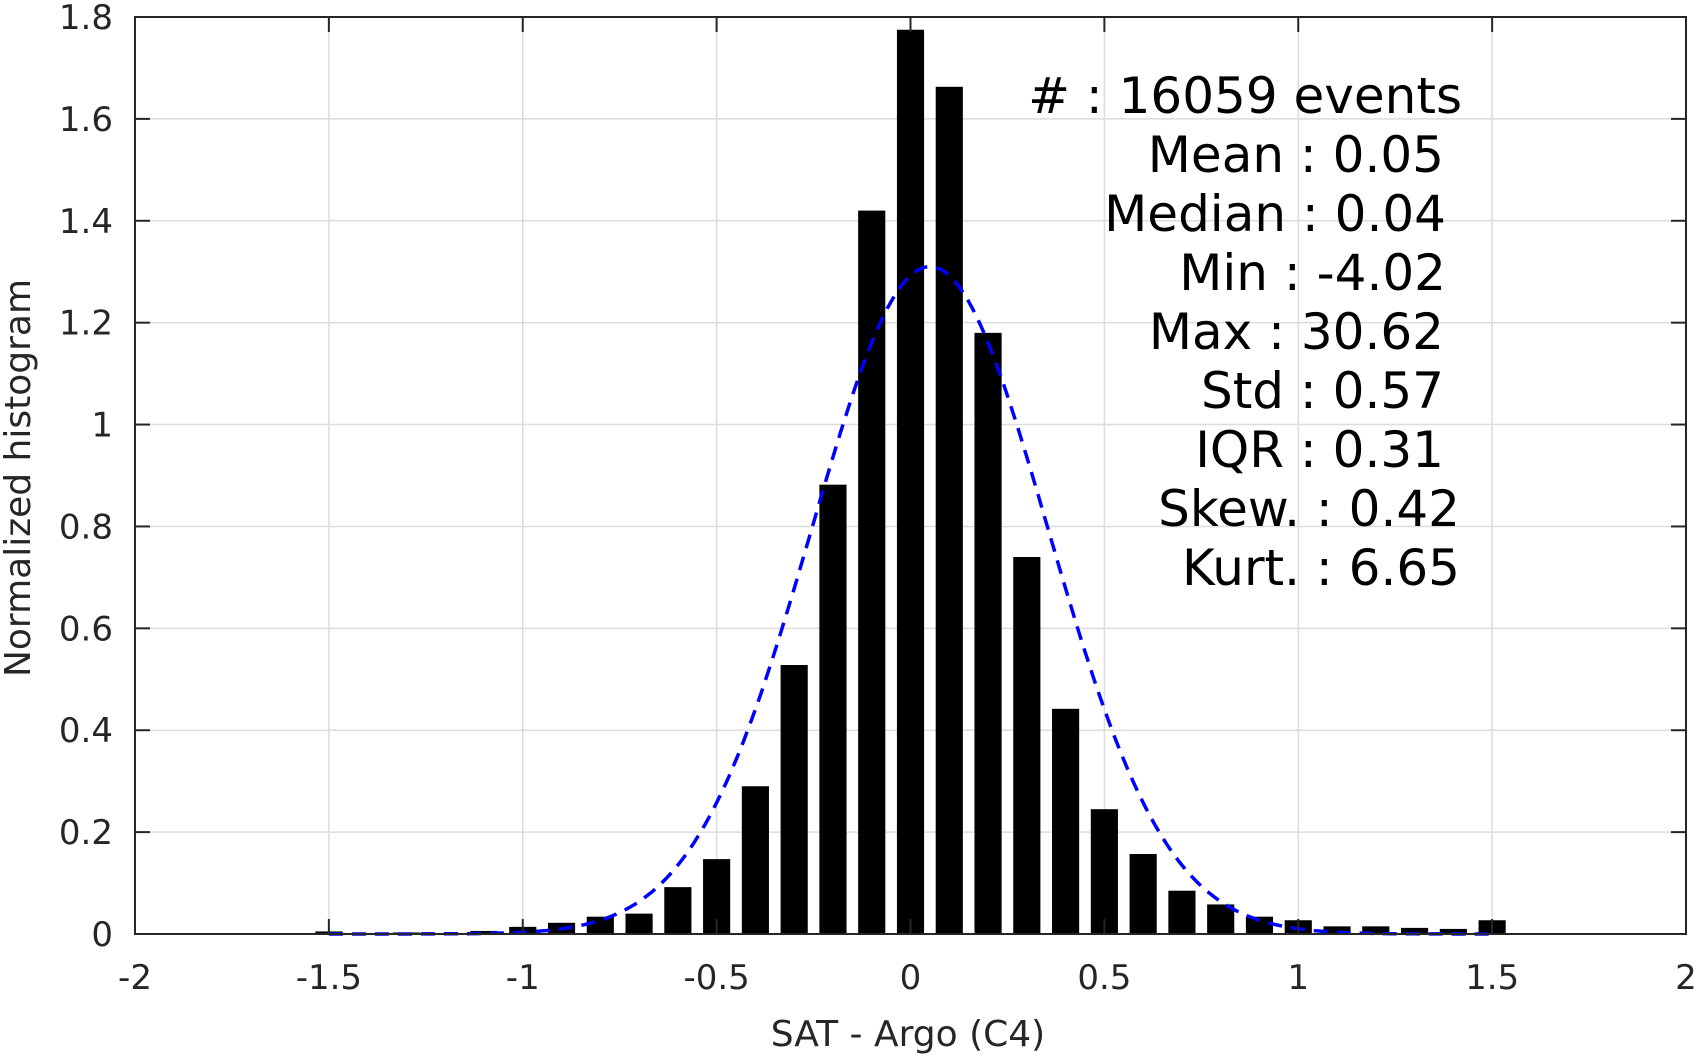 The height and width of the screenshot is (1056, 1703). Describe the element at coordinates (135, 978) in the screenshot. I see `x-tick-label: -2` at that location.